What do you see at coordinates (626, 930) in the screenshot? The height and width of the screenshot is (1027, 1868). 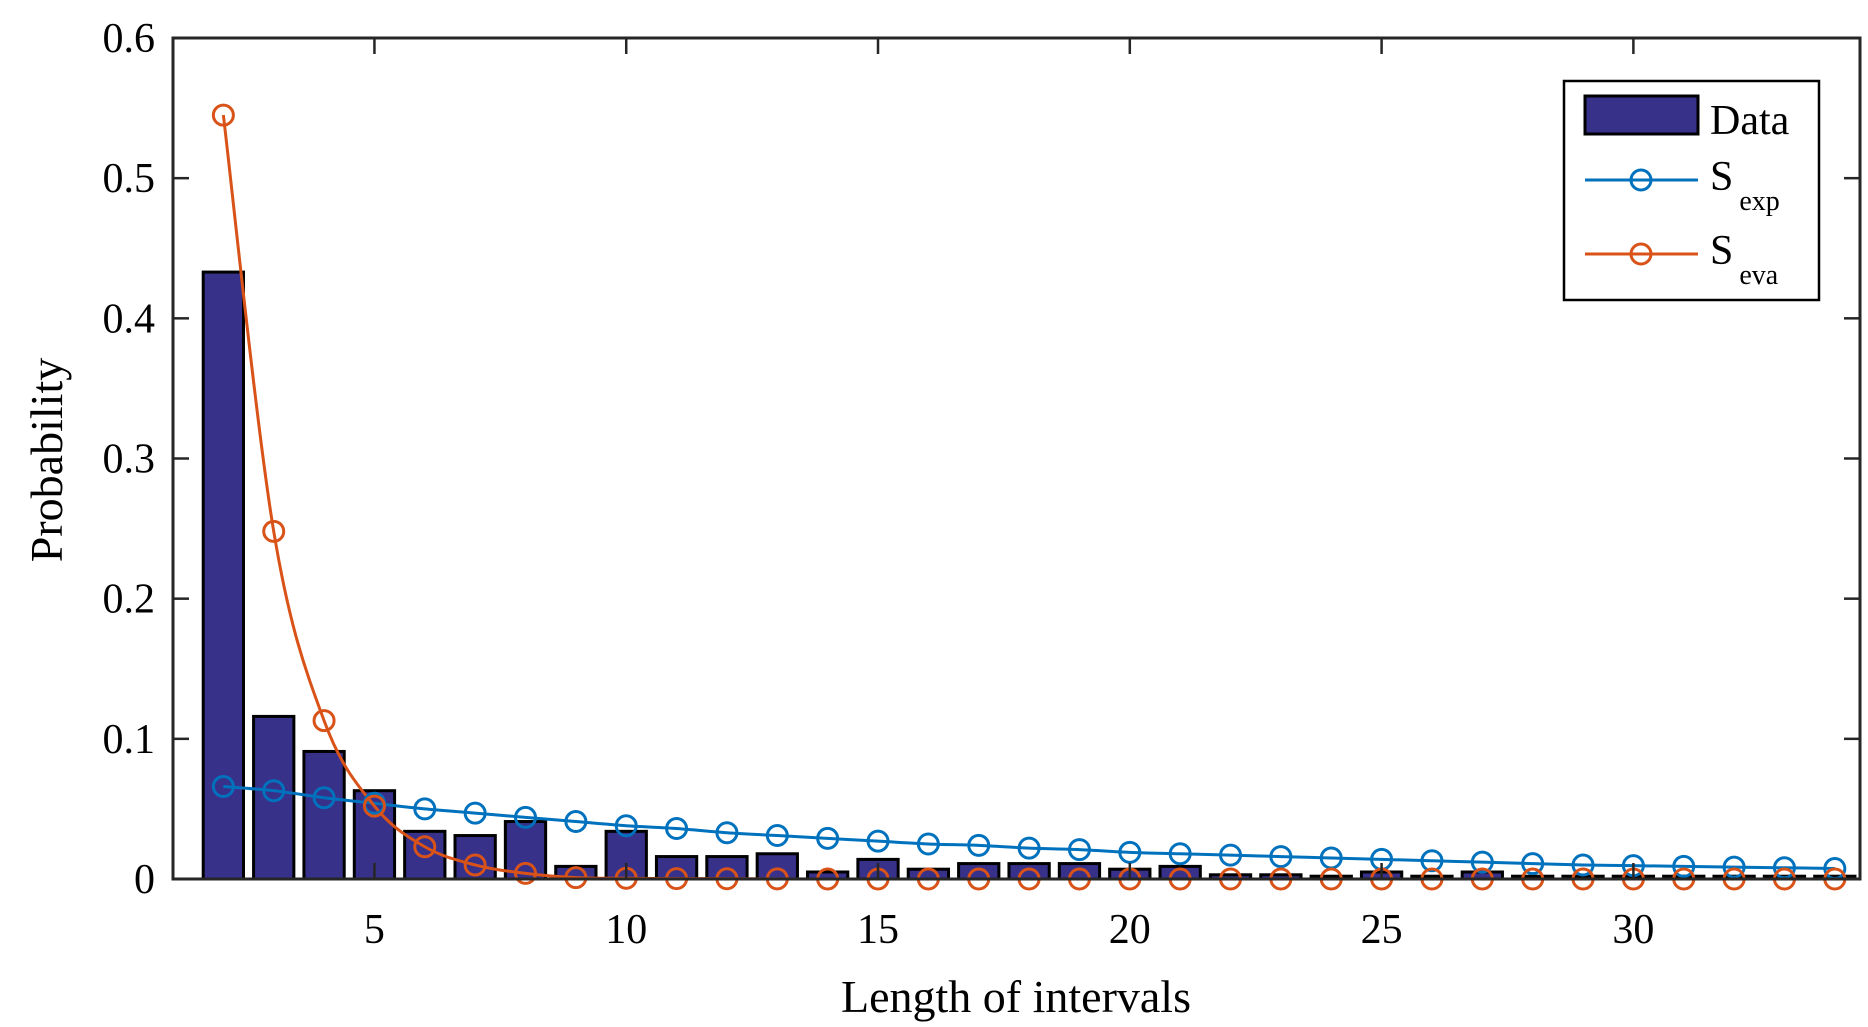 I see `x-tick-label: 10` at bounding box center [626, 930].